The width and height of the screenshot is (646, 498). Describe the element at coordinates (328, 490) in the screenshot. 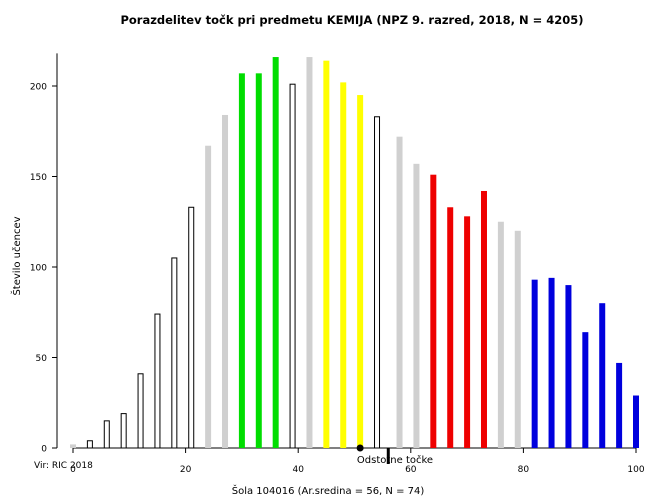

I see `school-footer: Šola 104016 (Ar.sredina = 56, N = 74)` at that location.